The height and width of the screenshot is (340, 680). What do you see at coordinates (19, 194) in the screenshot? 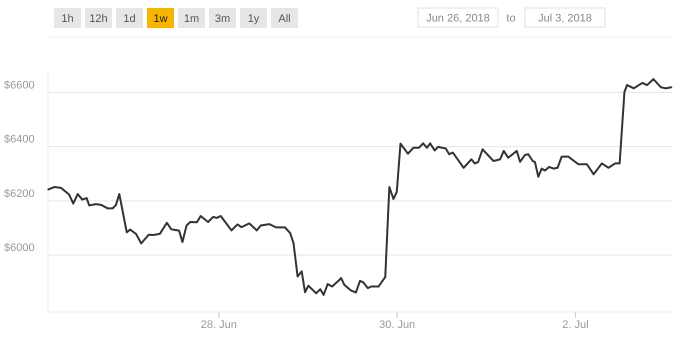
I see `y-tick-label: $6200` at bounding box center [19, 194].